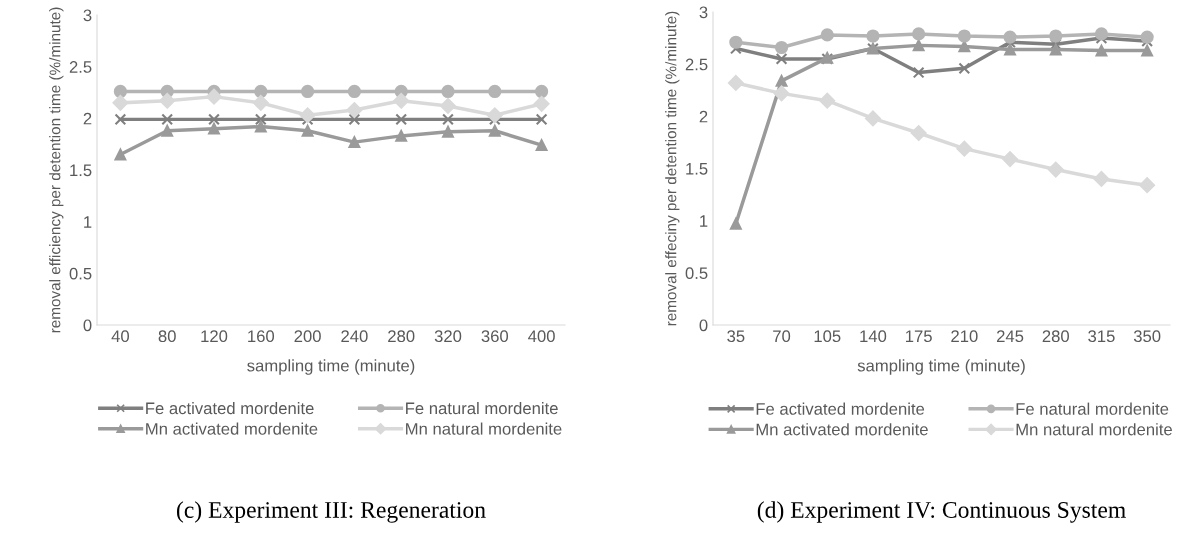  Describe the element at coordinates (167, 336) in the screenshot. I see `x-tick-label: 80` at that location.